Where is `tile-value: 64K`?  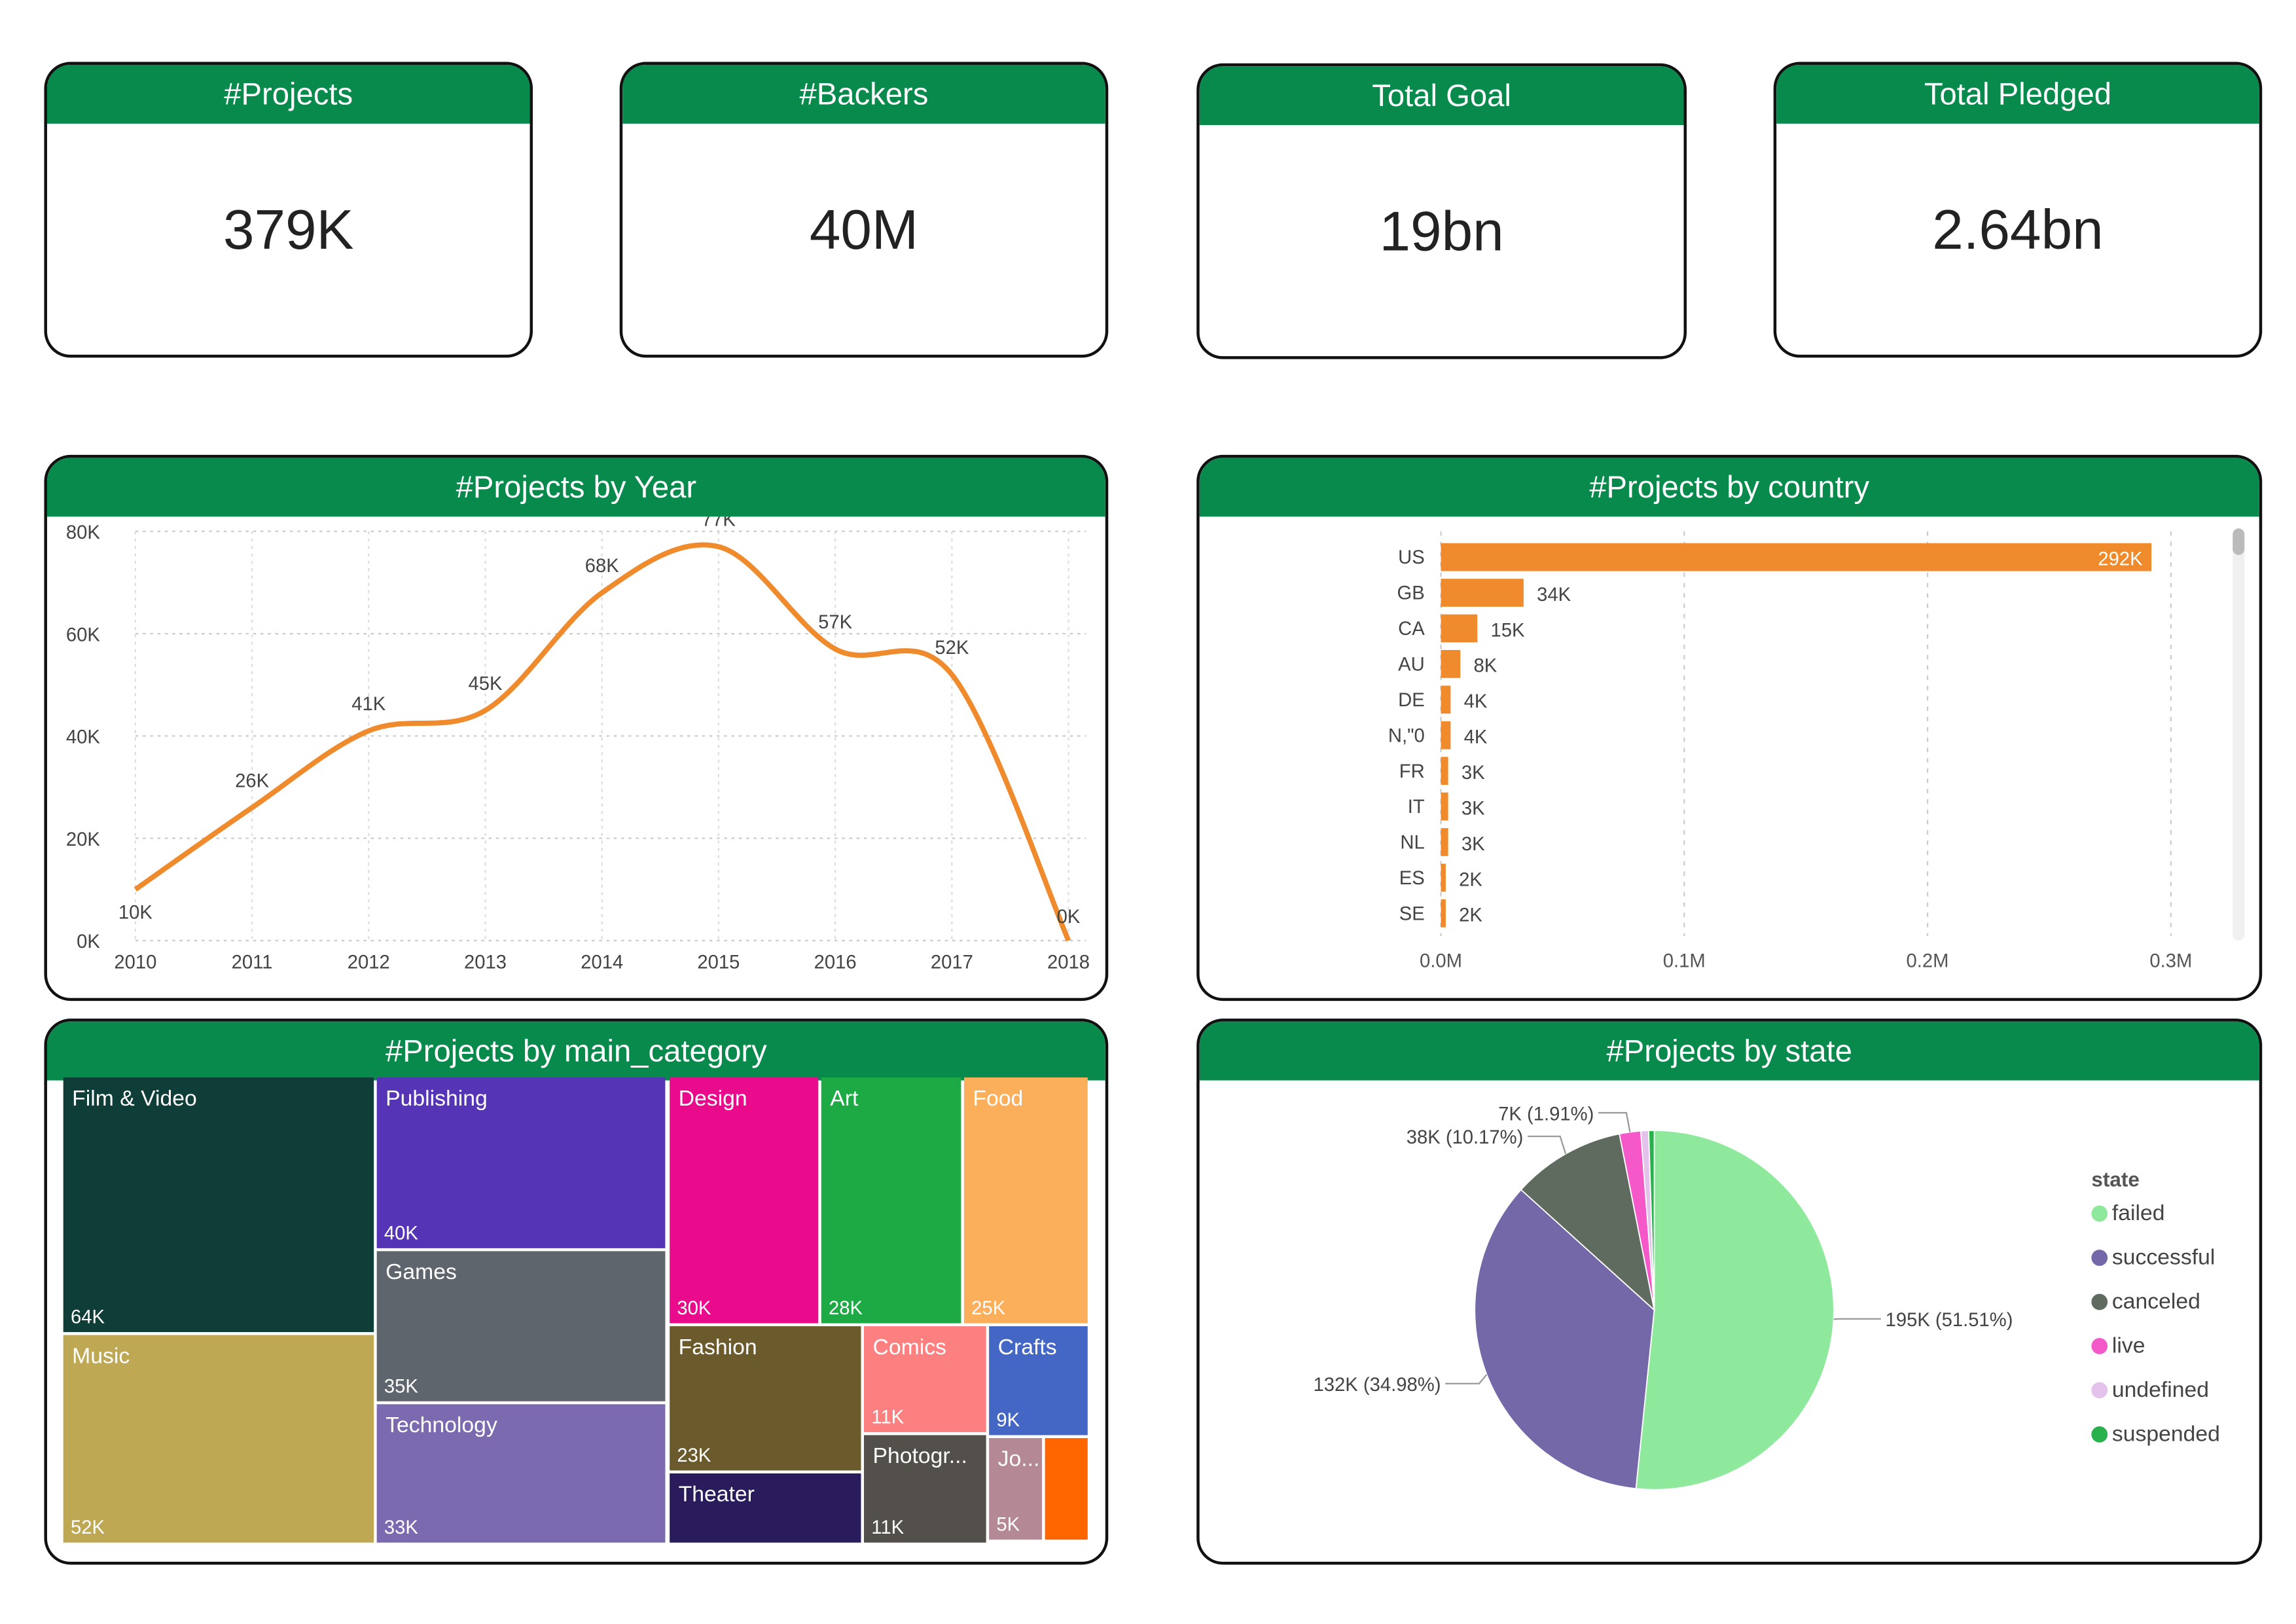
tile-value: 64K is located at coordinates (87, 1316).